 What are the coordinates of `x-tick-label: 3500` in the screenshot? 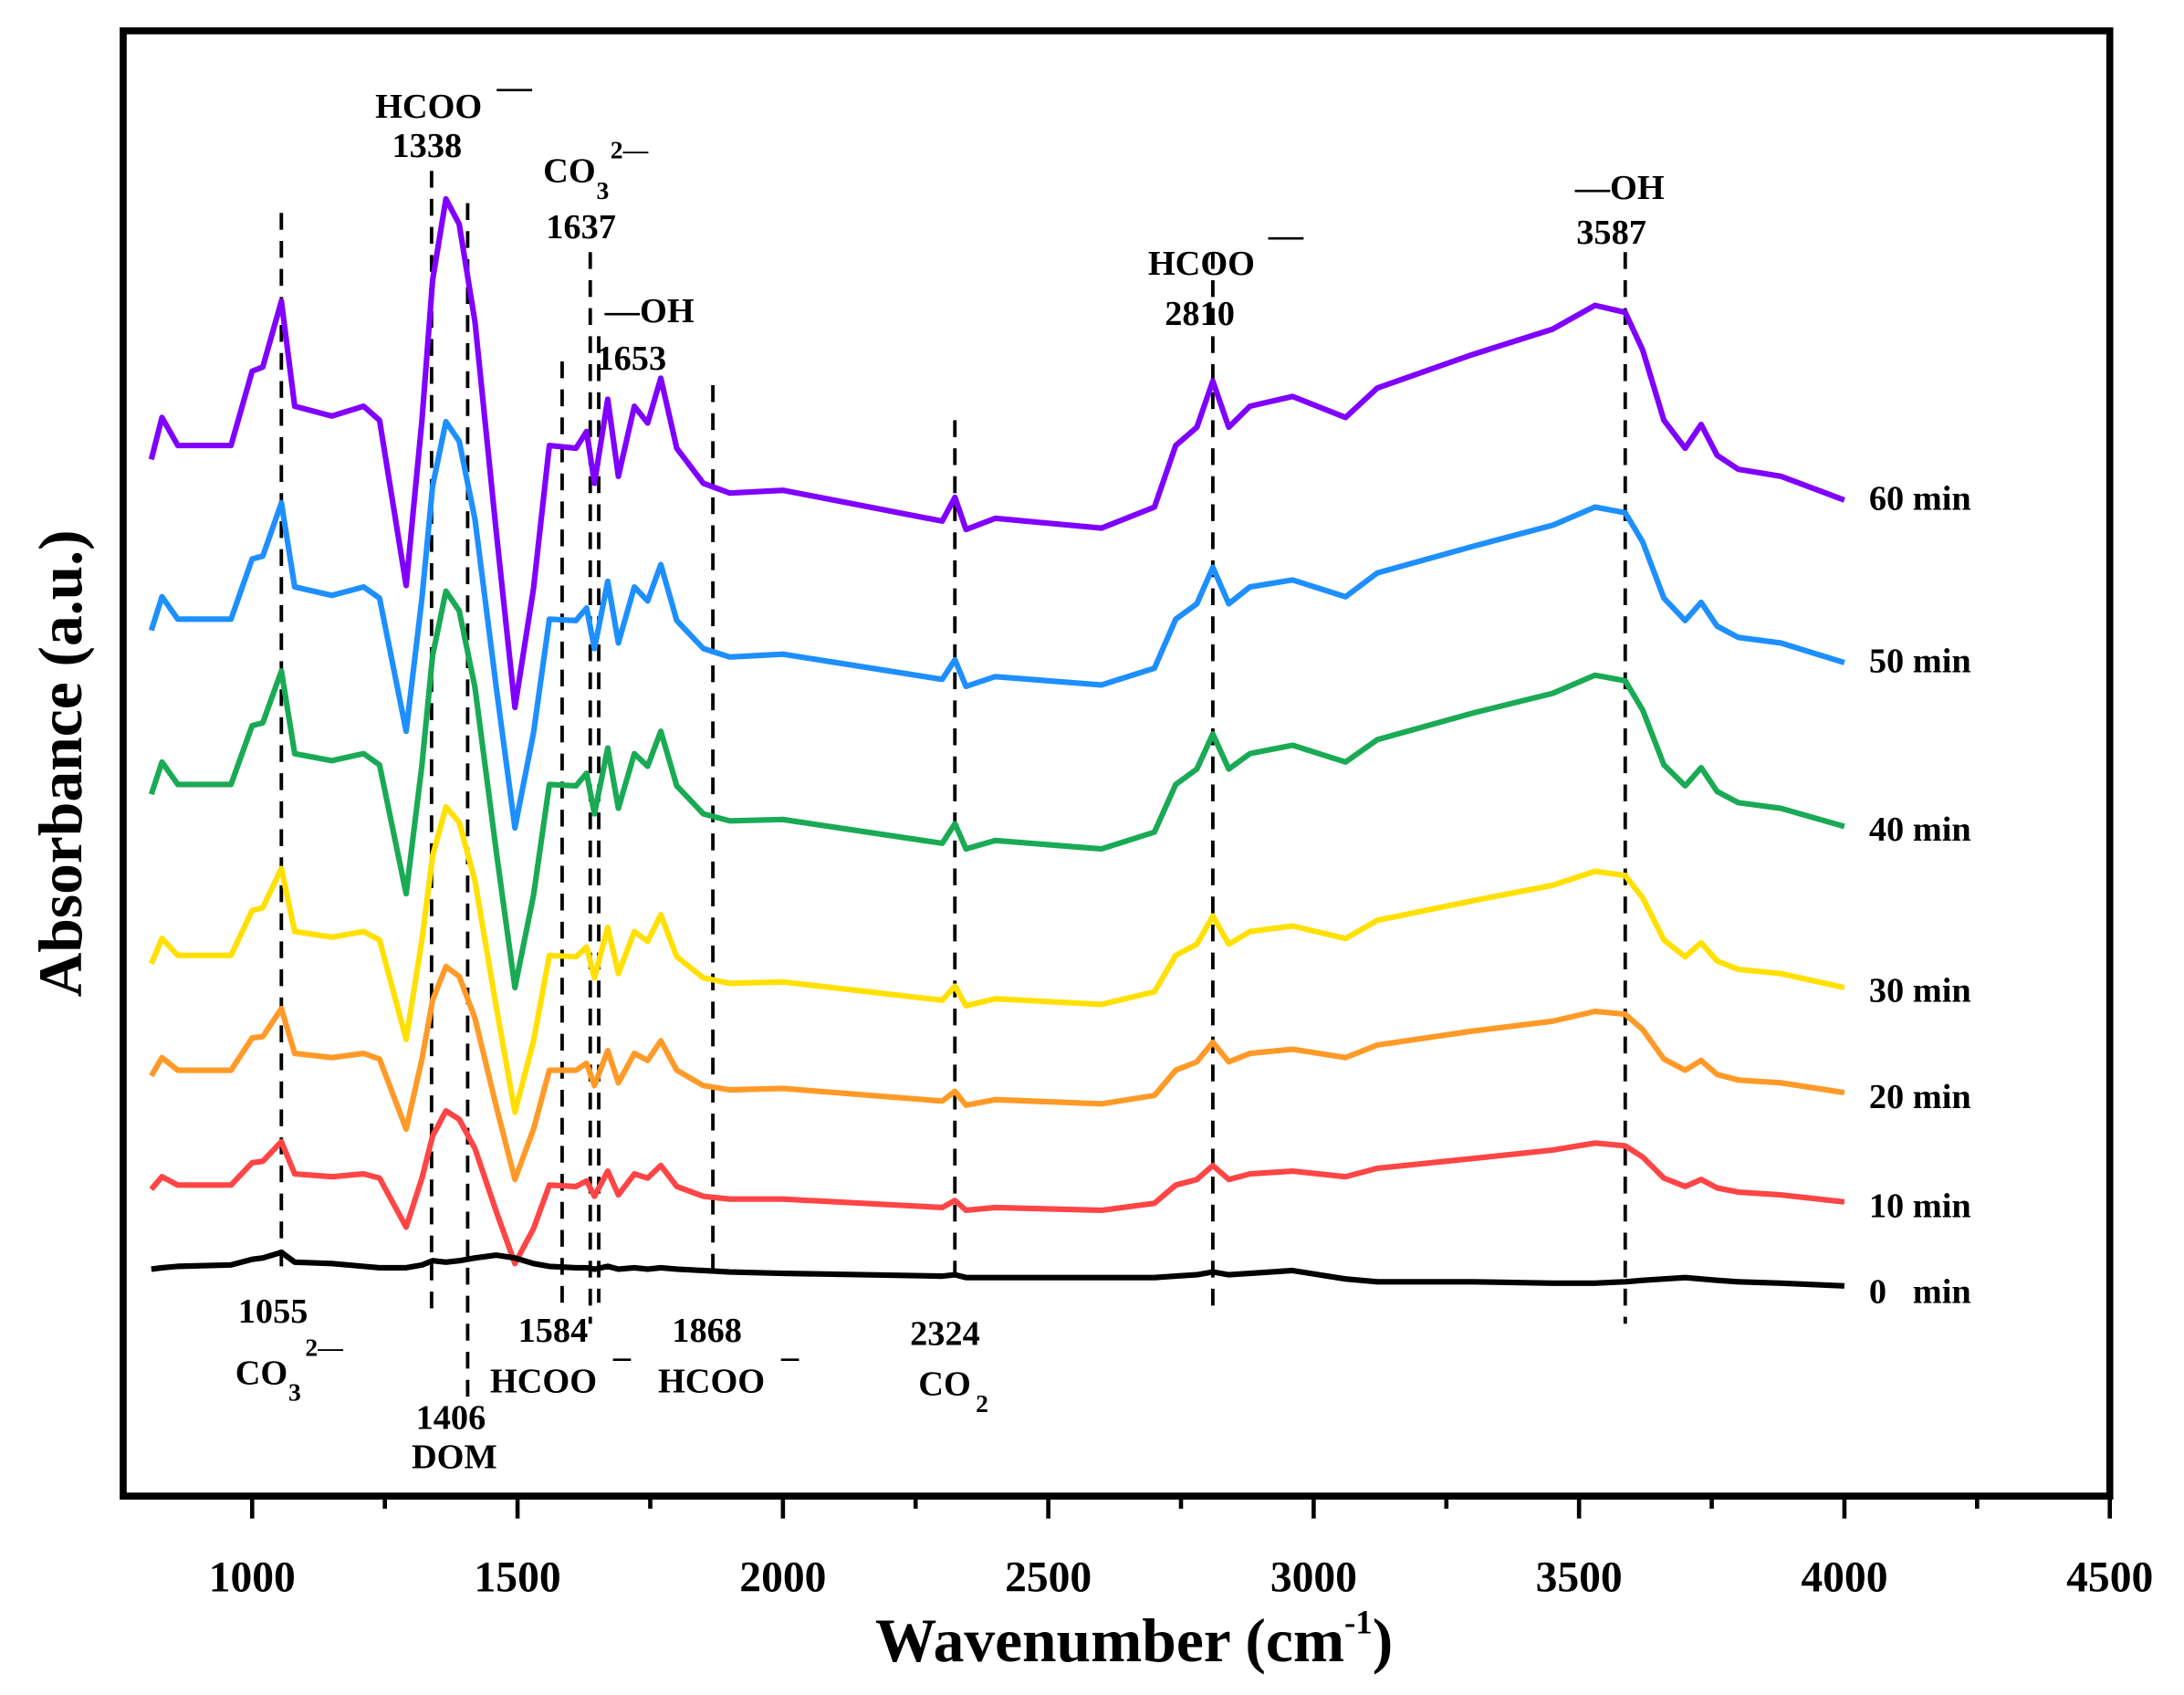 It's located at (1579, 1577).